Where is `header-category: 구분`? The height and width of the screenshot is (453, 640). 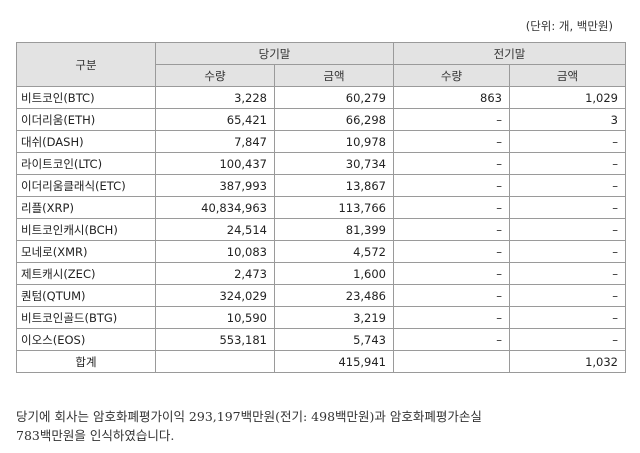 header-category: 구분 is located at coordinates (86, 64).